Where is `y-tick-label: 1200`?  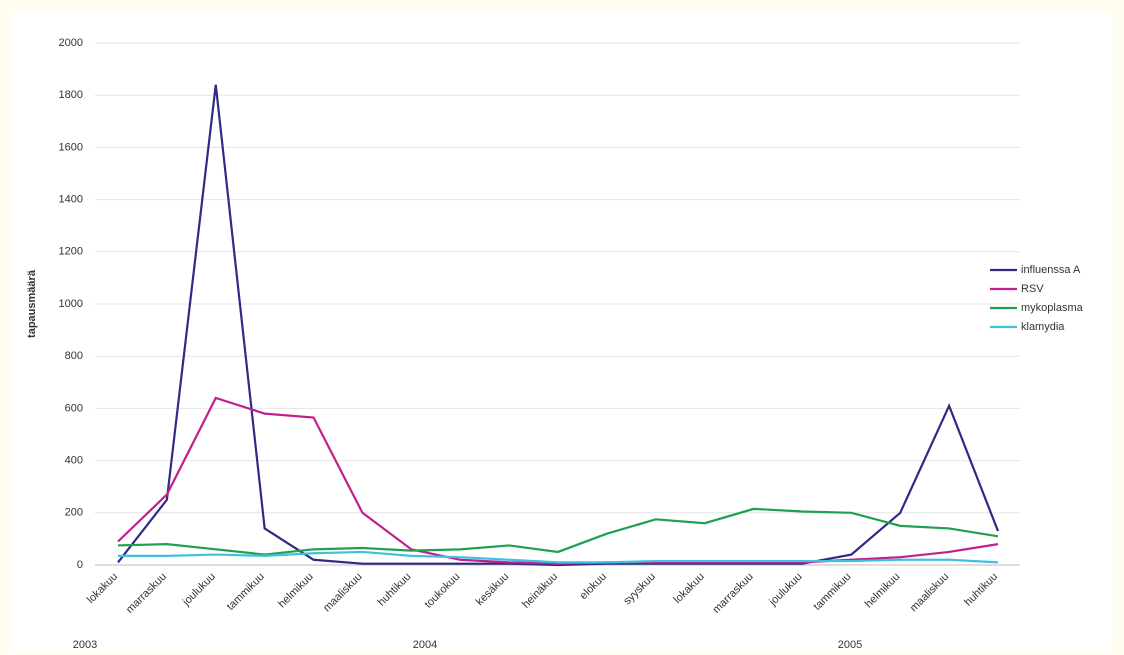 y-tick-label: 1200 is located at coordinates (71, 252).